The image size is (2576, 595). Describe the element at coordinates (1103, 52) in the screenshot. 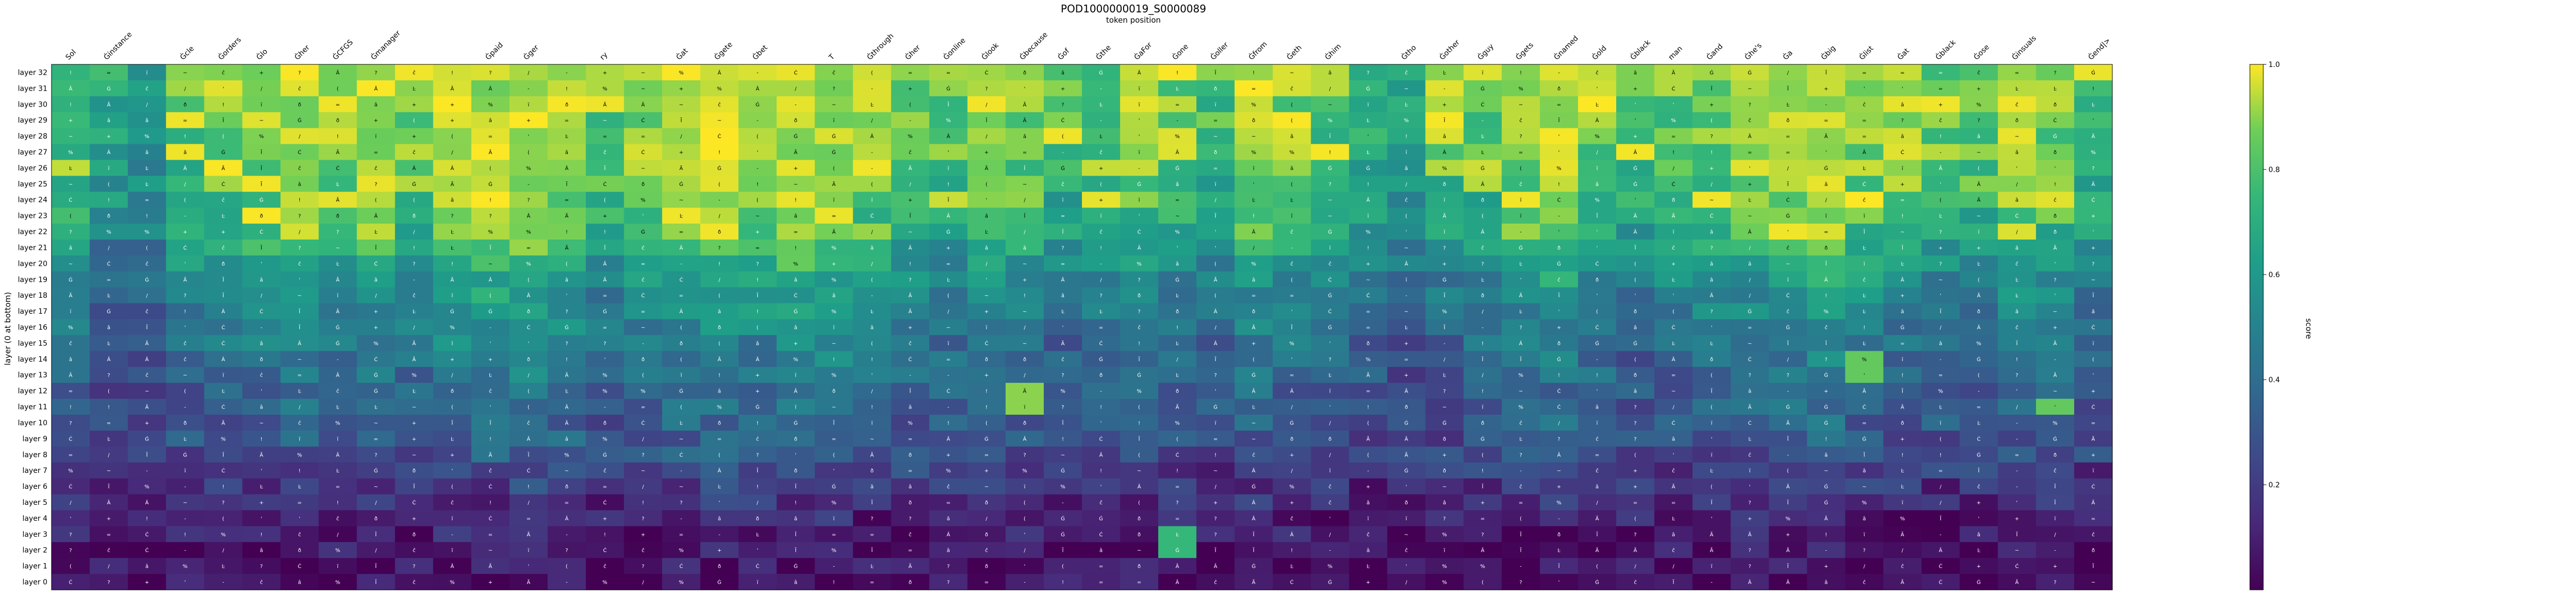

I see `x-tick-label: Ġthe` at that location.